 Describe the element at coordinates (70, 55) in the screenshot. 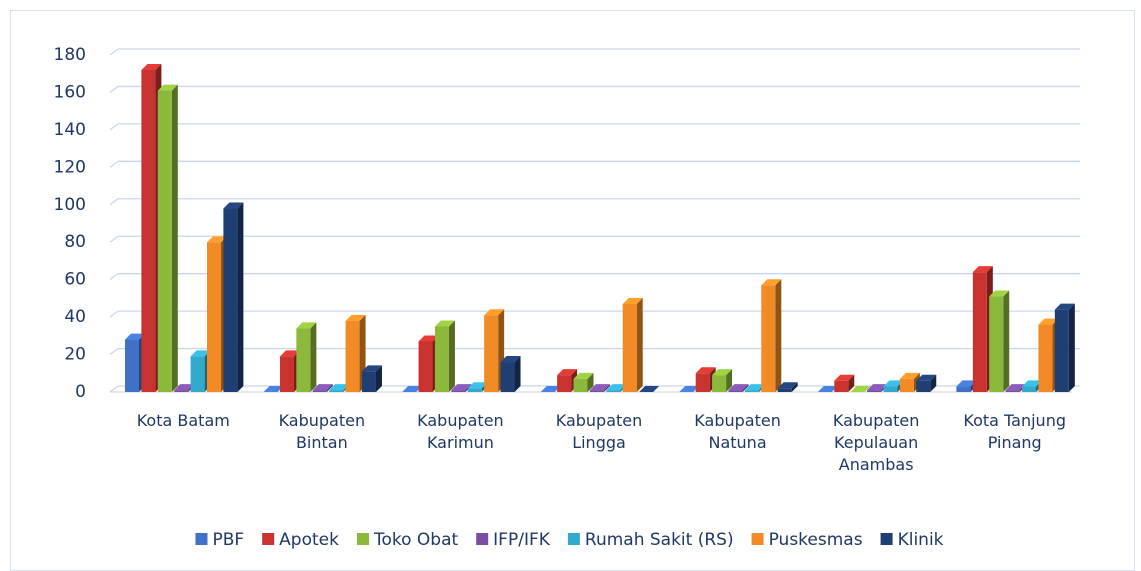

I see `y-tick-label: 180` at that location.